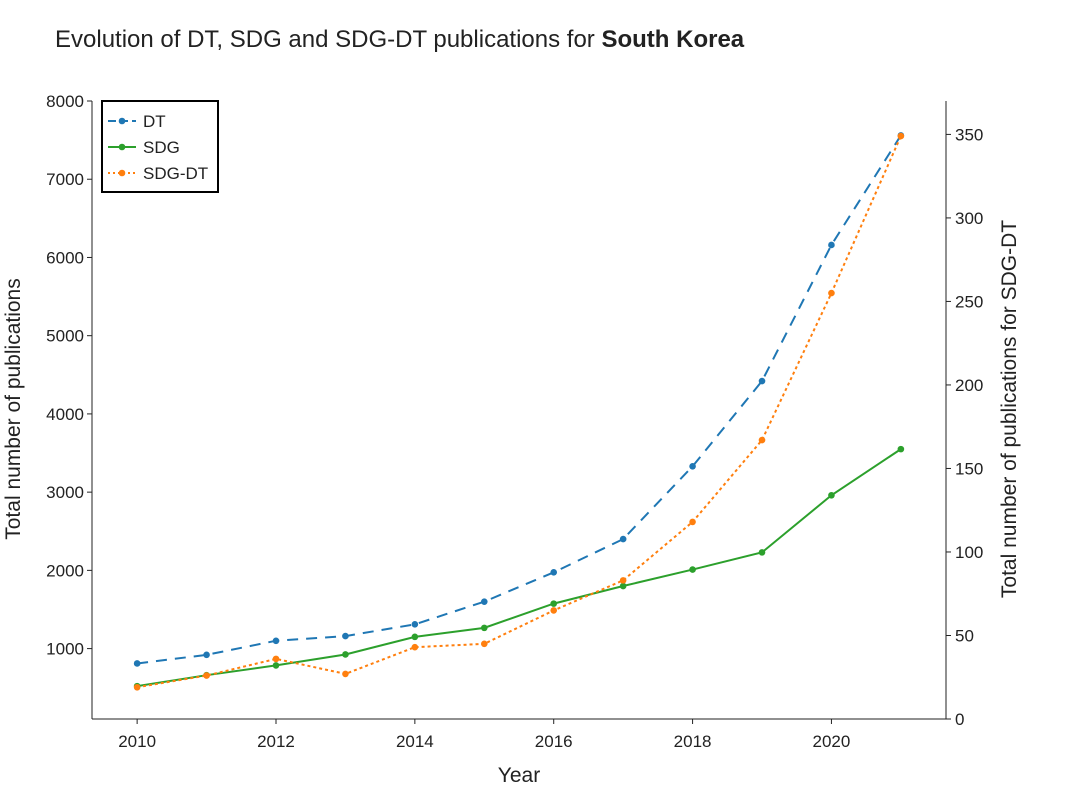 Image resolution: width=1080 pixels, height=800 pixels. I want to click on legend-marker-dt, so click(122, 121).